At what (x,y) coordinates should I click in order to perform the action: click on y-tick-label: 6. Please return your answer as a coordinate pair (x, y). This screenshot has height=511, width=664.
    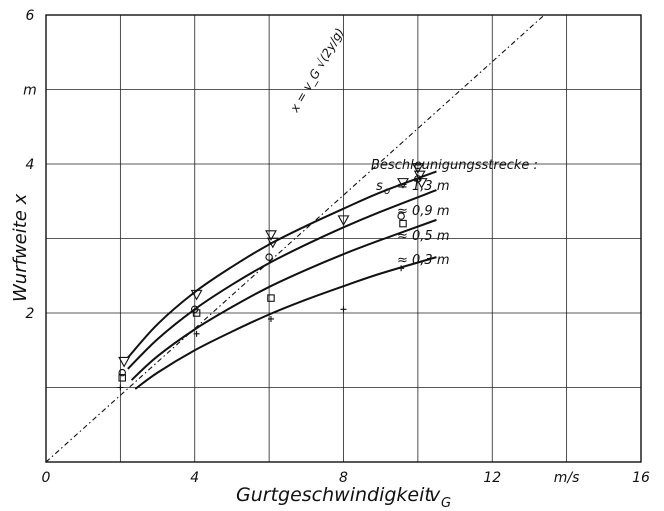
    Looking at the image, I should click on (30, 16).